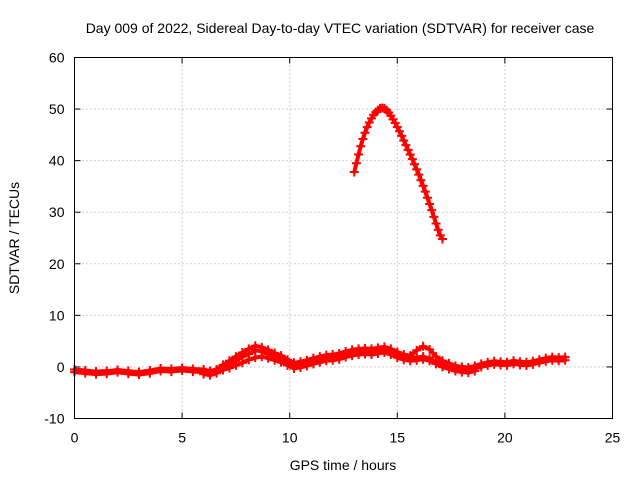  I want to click on x-tick-label: 10, so click(290, 438).